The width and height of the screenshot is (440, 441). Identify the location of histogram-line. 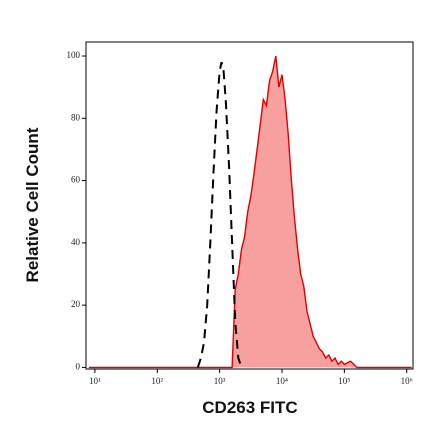
(219, 214).